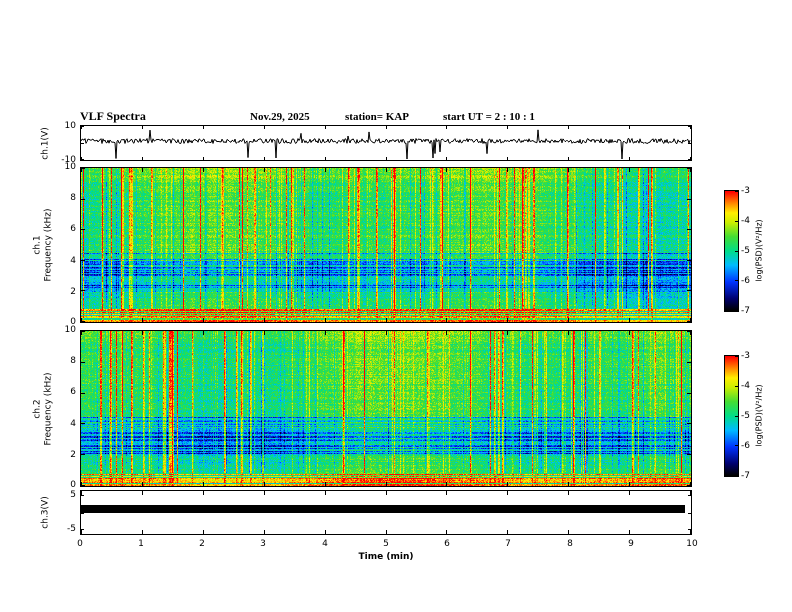 The image size is (792, 612). Describe the element at coordinates (745, 416) in the screenshot. I see `cb2-tick: -5` at that location.